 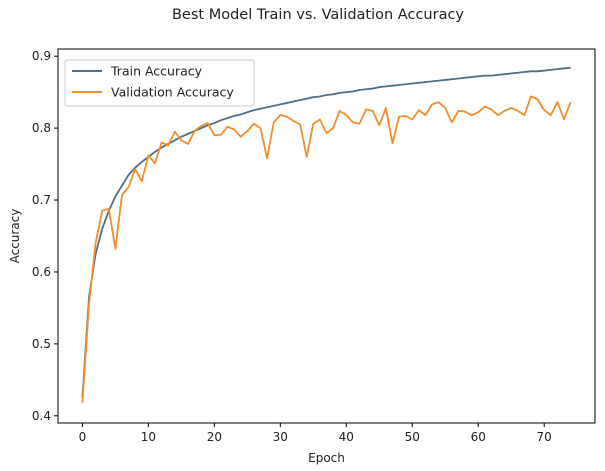 I want to click on legend-label-train: Train Accuracy, so click(x=156, y=71).